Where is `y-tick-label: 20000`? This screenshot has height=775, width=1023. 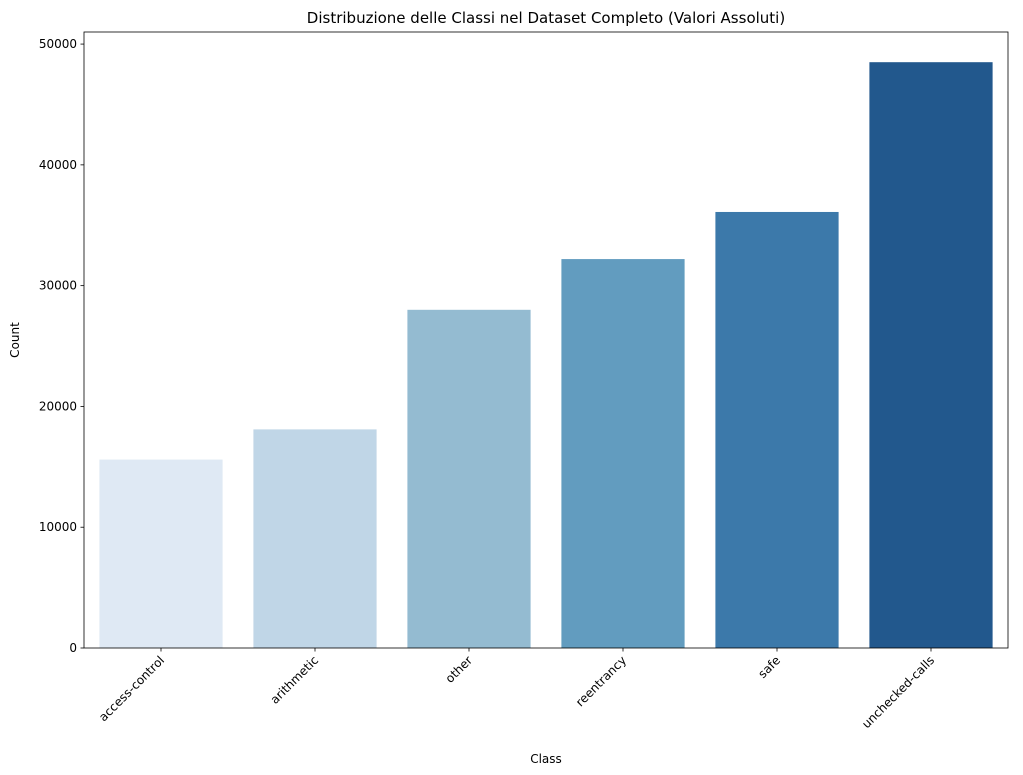 y-tick-label: 20000 is located at coordinates (58, 406).